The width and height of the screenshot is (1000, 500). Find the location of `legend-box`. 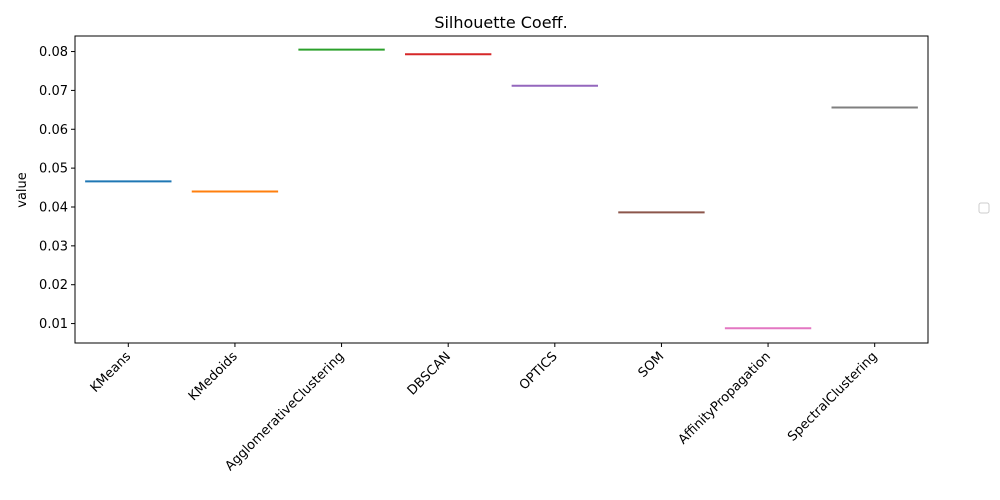

legend-box is located at coordinates (984, 208).